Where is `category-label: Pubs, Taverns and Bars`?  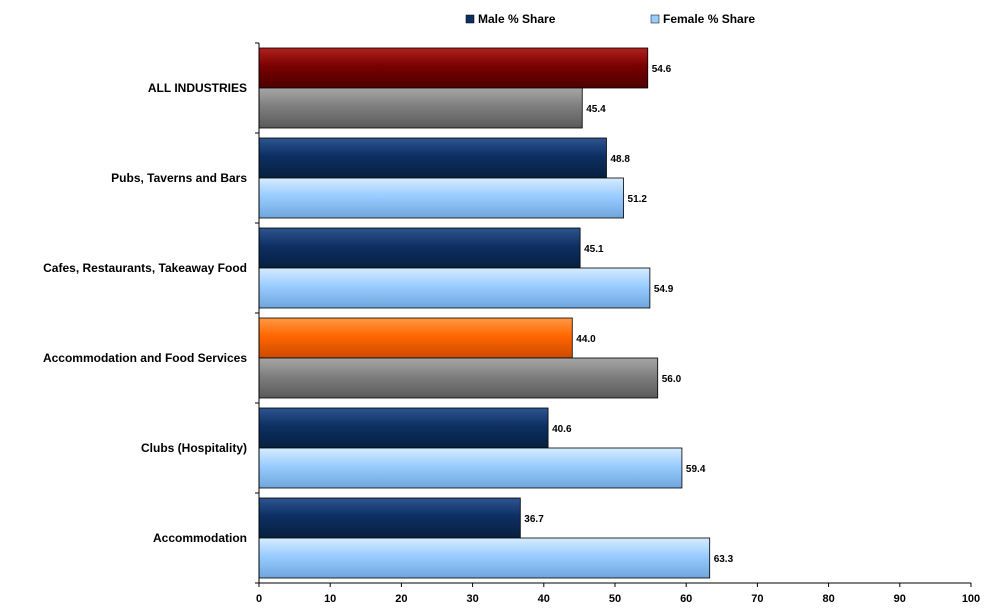
category-label: Pubs, Taverns and Bars is located at coordinates (179, 178).